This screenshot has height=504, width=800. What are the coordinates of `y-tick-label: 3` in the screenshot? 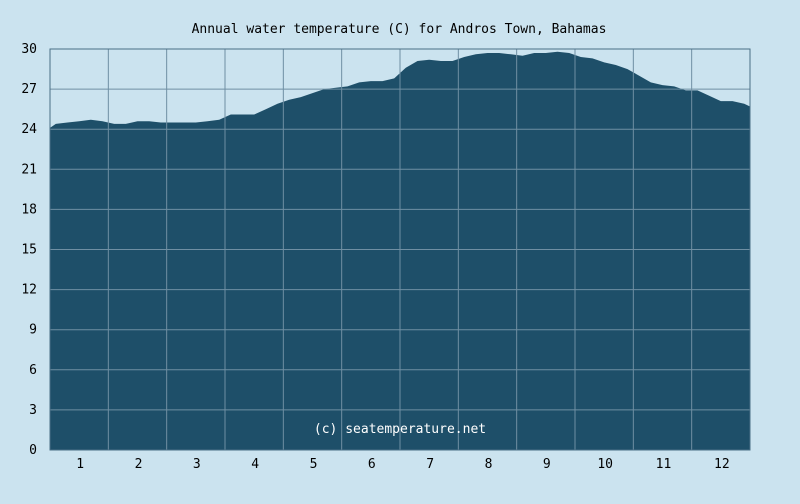 It's located at (33, 410).